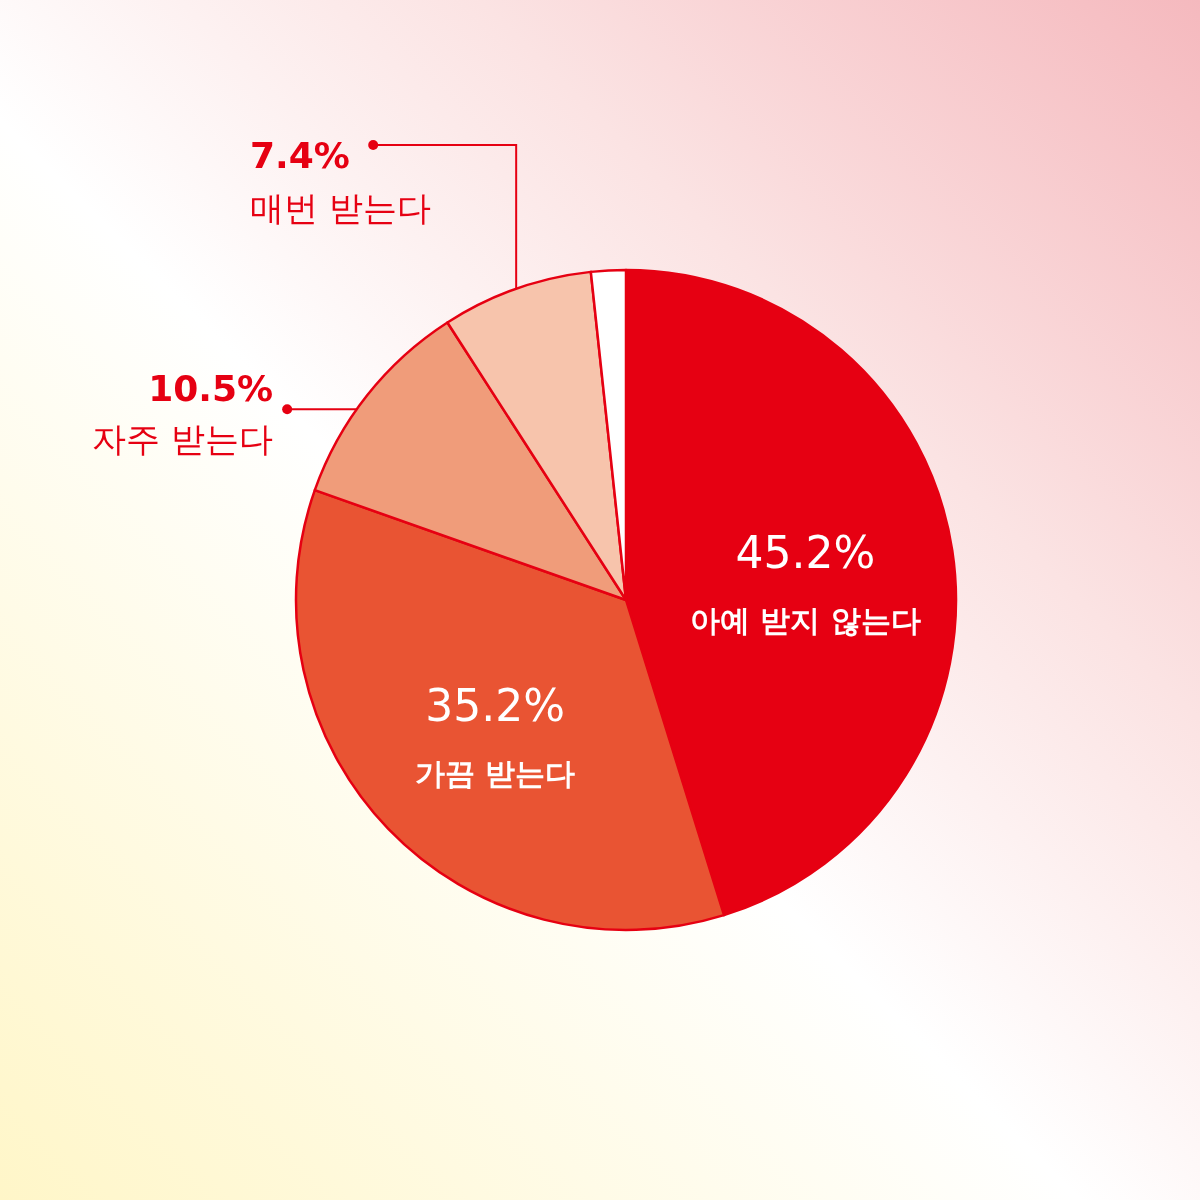  What do you see at coordinates (340, 208) in the screenshot?
I see `slice-label: 매번 받는다` at bounding box center [340, 208].